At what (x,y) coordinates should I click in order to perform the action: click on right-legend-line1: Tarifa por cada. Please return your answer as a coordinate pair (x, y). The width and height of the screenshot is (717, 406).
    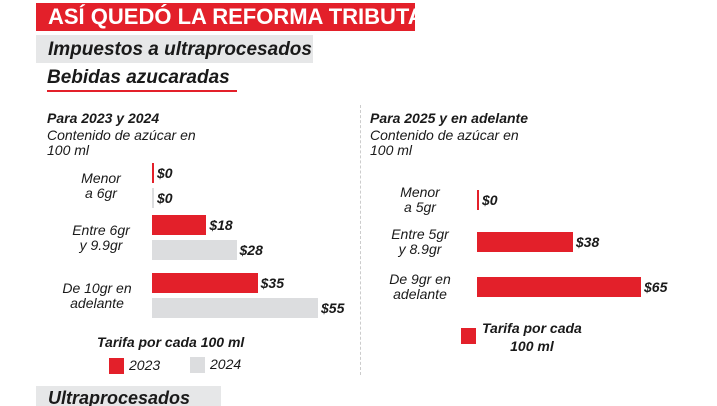
    Looking at the image, I should click on (532, 328).